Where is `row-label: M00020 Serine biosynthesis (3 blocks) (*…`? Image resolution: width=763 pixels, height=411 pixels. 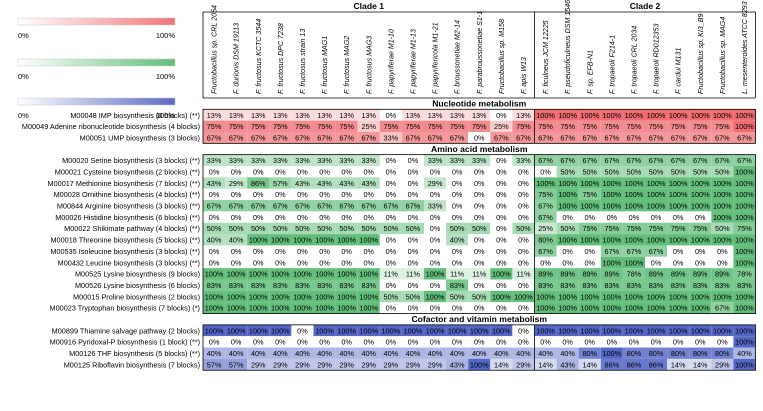 row-label: M00020 Serine biosynthesis (3 blocks) (*… is located at coordinates (131, 160).